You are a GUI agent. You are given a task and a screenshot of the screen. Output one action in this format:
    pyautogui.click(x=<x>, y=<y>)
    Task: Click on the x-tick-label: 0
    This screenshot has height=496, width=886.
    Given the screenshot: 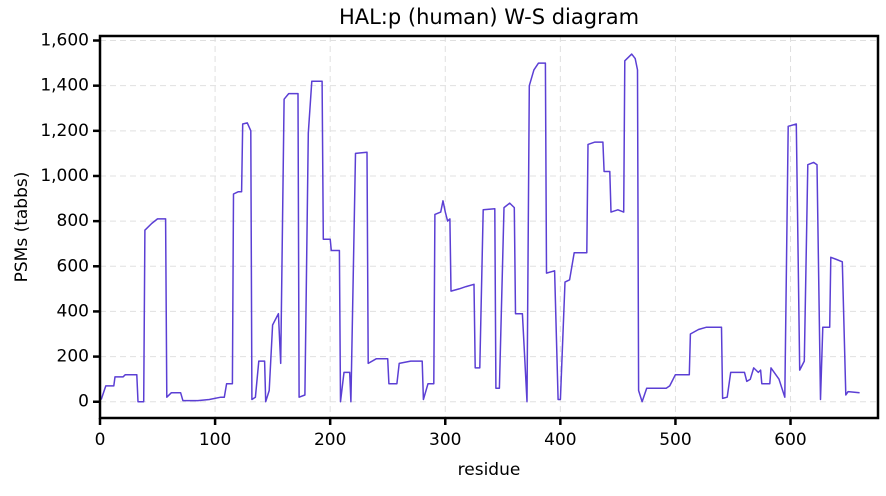 What is the action you would take?
    pyautogui.click(x=100, y=440)
    